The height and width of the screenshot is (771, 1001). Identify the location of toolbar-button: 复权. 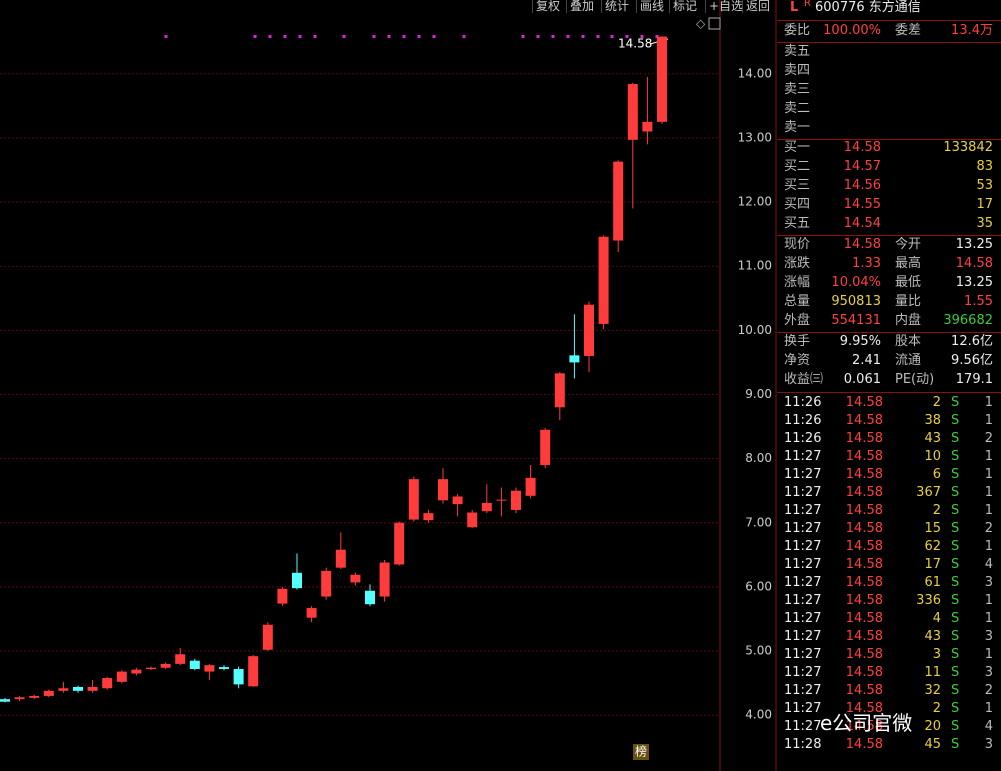
(547, 6).